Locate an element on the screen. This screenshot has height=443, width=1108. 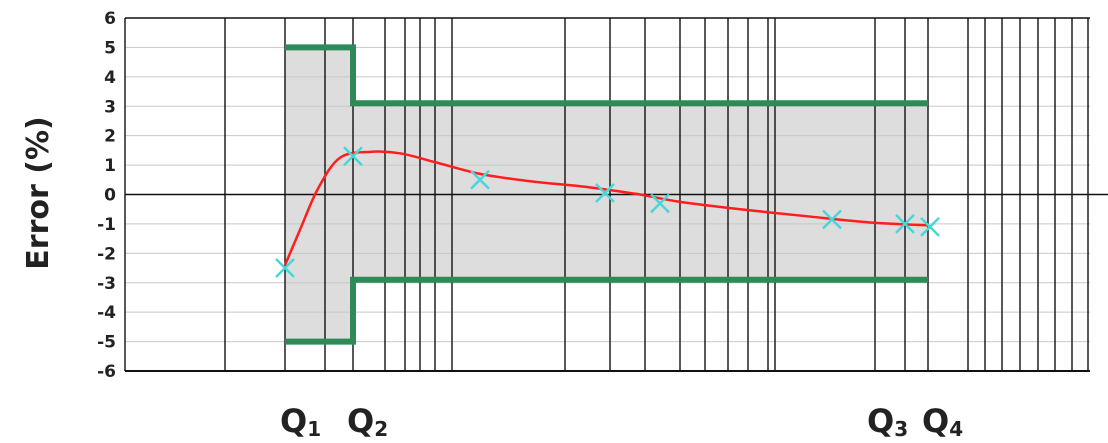
y-axis-label: Error (%) is located at coordinates (38, 192).